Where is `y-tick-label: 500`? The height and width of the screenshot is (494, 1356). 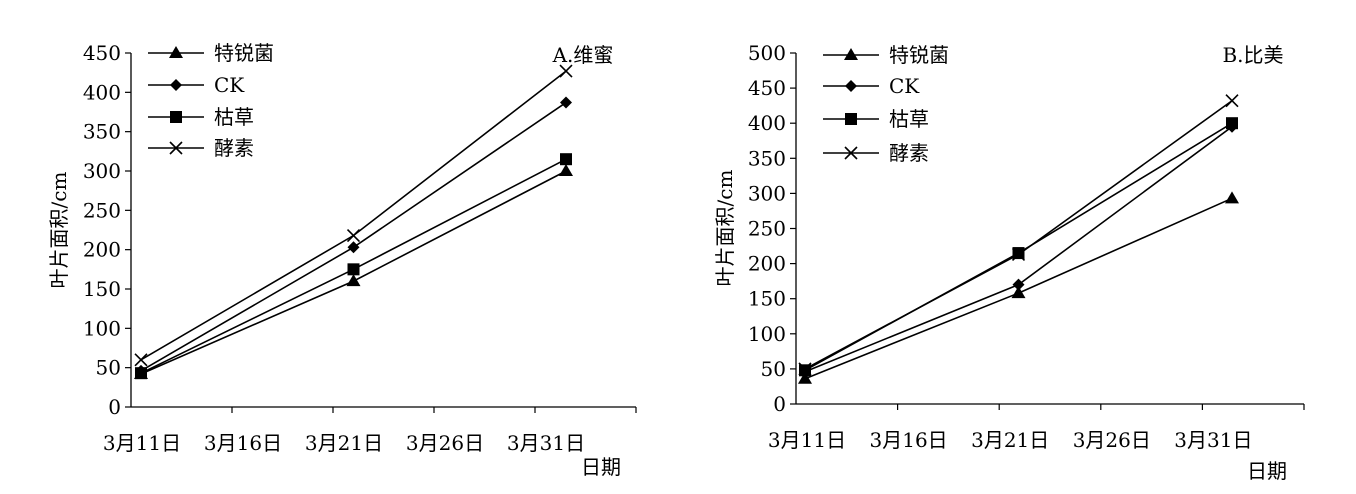
y-tick-label: 500 is located at coordinates (767, 53).